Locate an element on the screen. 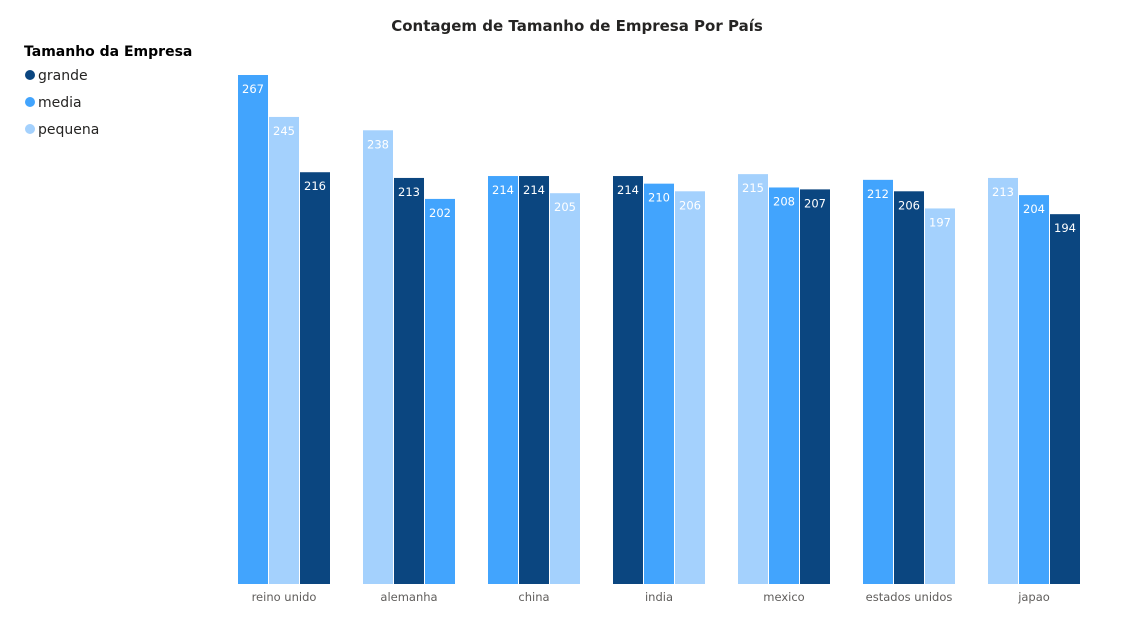 The height and width of the screenshot is (640, 1136). legend-item-grande: grande is located at coordinates (56, 76).